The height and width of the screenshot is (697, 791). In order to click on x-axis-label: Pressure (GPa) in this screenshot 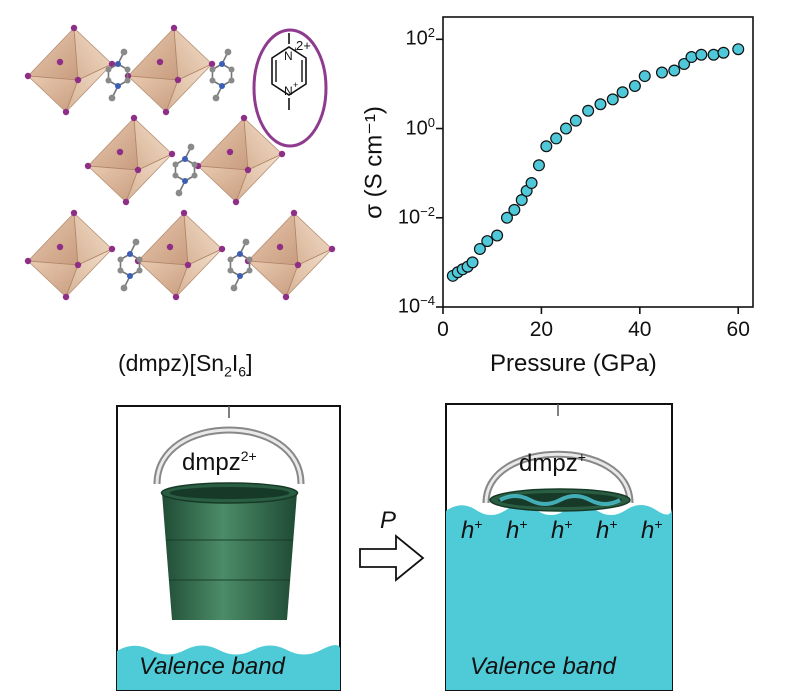, I will do `click(573, 363)`.